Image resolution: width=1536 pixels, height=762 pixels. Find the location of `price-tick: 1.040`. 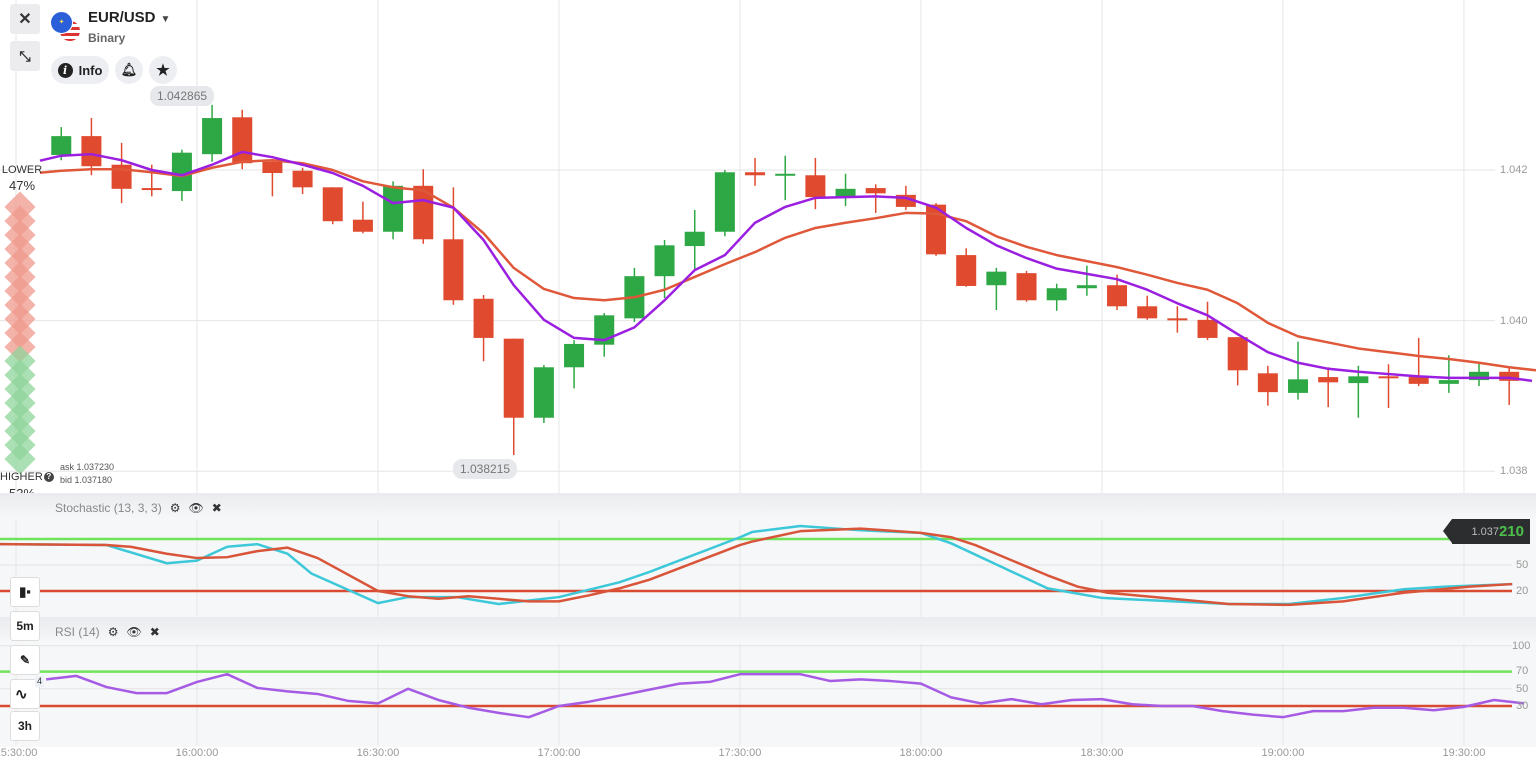

price-tick: 1.040 is located at coordinates (1514, 321).